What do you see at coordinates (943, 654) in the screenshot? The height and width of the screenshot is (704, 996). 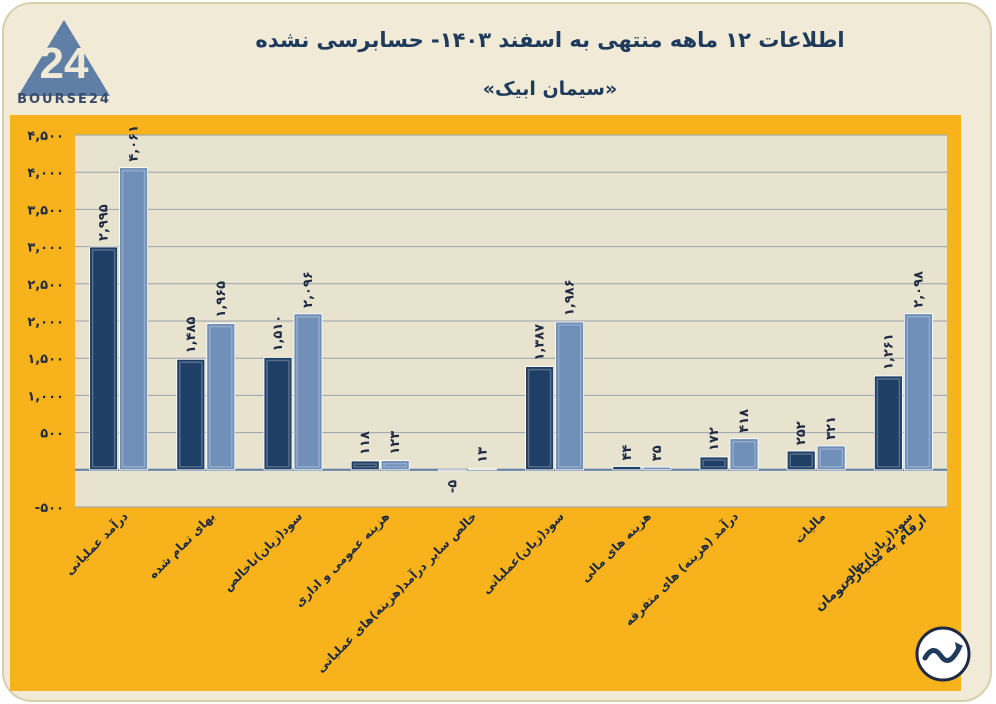 I see `trend-logo-icon` at bounding box center [943, 654].